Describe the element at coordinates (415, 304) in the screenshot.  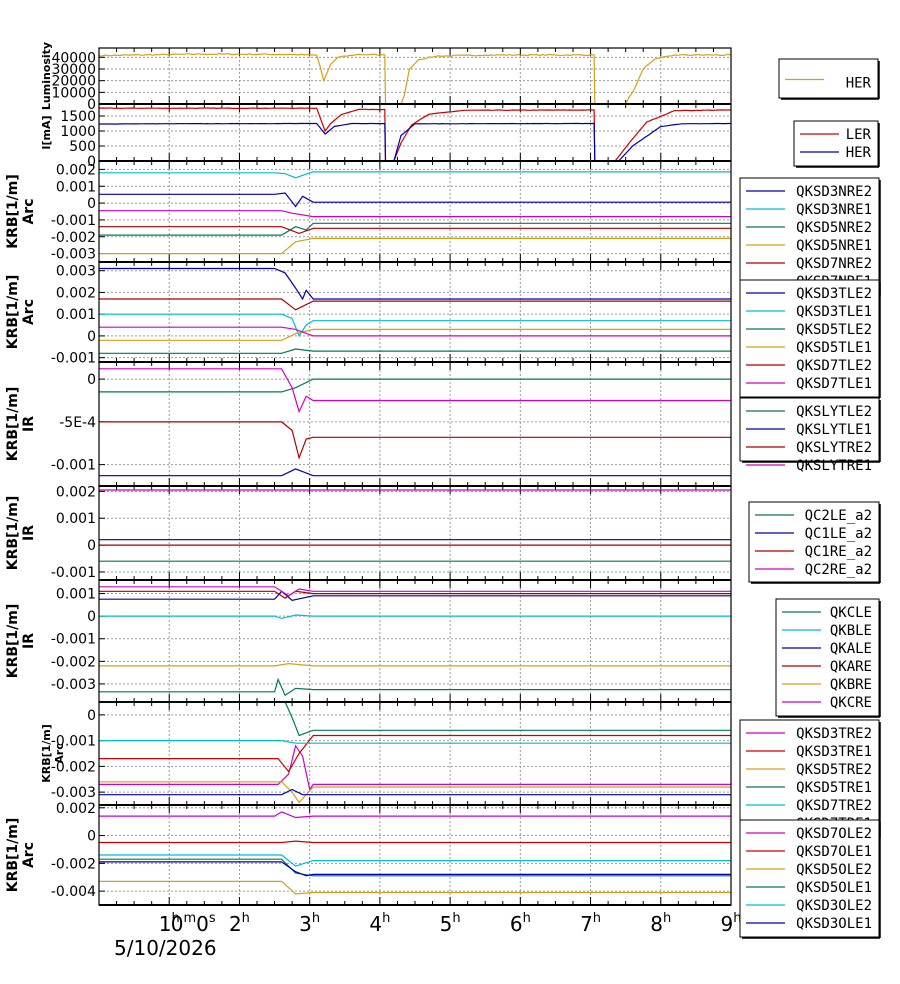
I see `series-line-QKSD7TLE2` at that location.